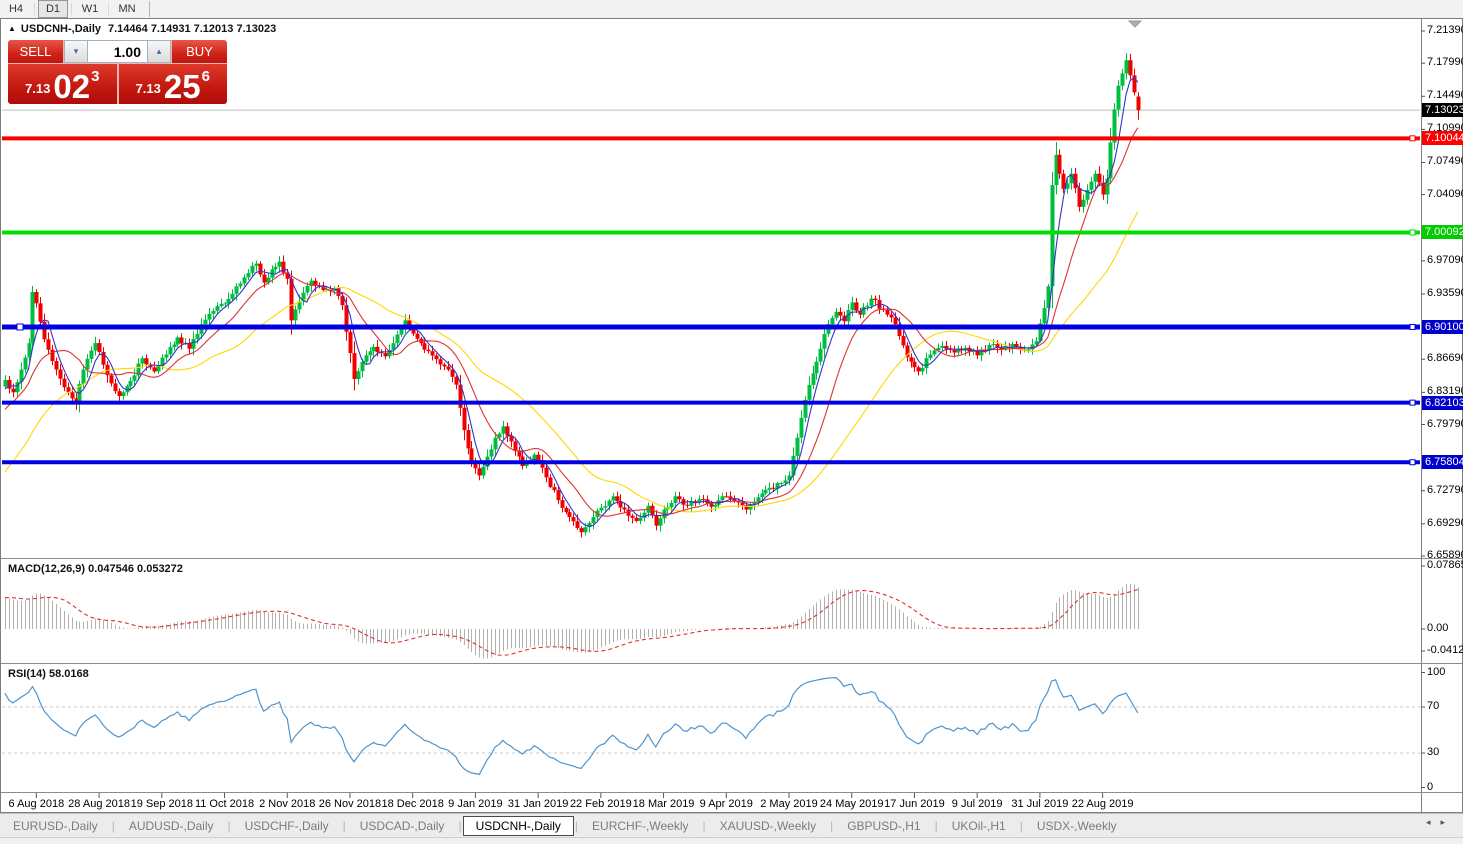 The height and width of the screenshot is (844, 1463). Describe the element at coordinates (1445, 565) in the screenshot. I see `macd-axis-tick: 0.078658` at that location.